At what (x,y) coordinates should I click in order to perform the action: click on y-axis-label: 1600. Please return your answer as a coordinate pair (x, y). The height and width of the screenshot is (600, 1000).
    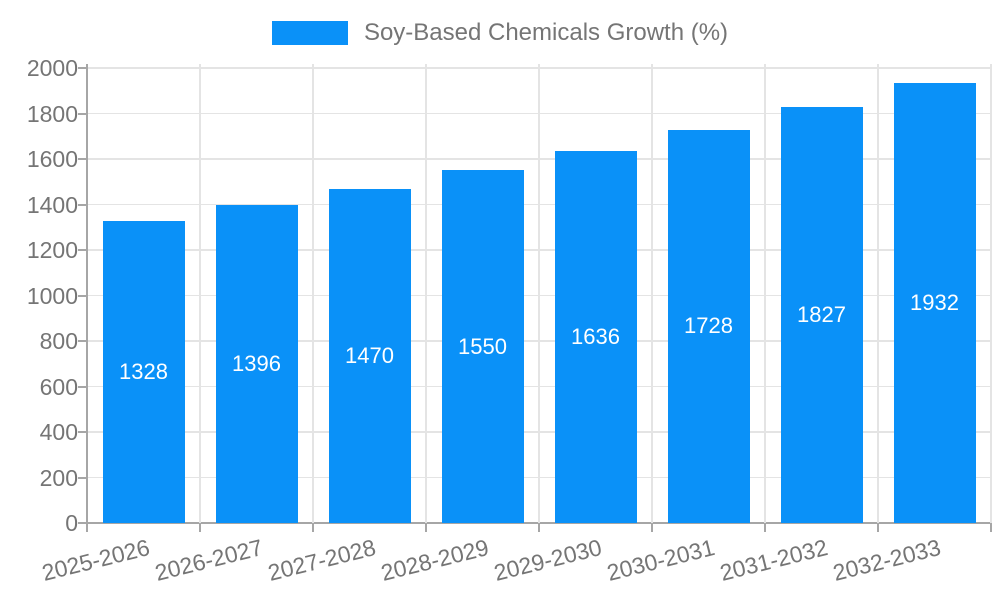
    Looking at the image, I should click on (52, 159).